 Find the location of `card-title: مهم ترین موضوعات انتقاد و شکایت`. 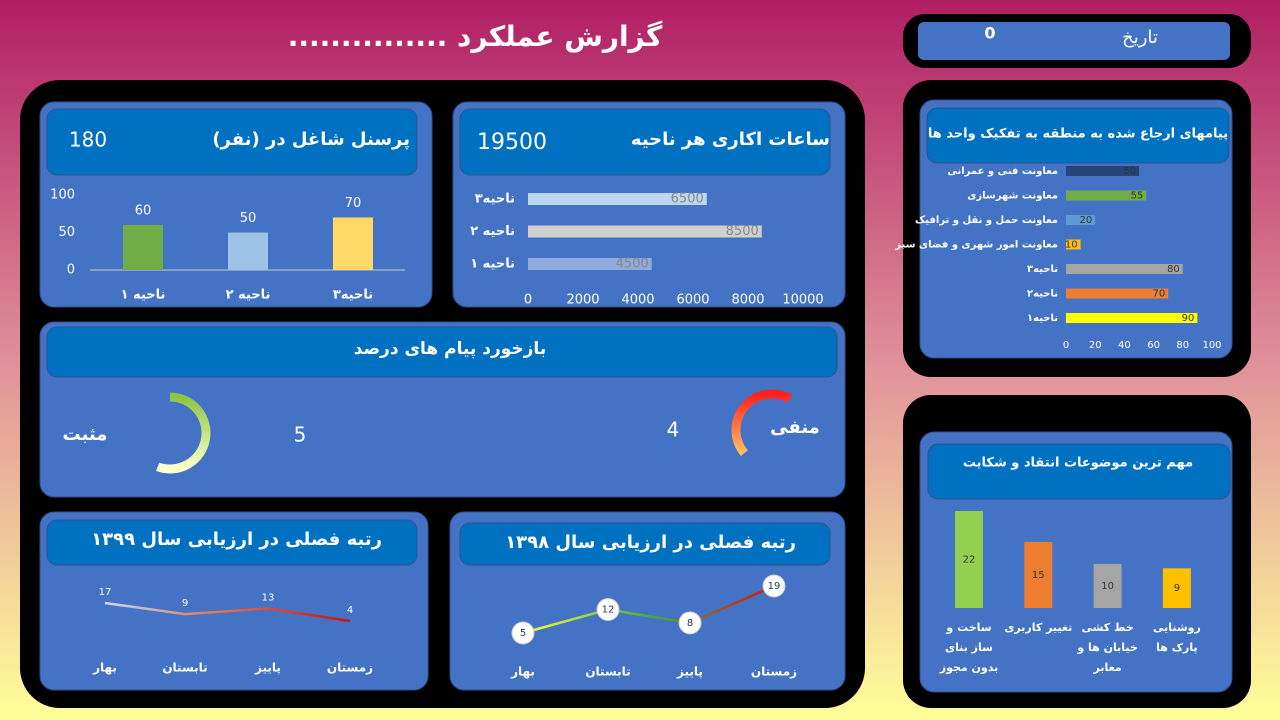

card-title: مهم ترین موضوعات انتقاد و شکایت is located at coordinates (1078, 463).